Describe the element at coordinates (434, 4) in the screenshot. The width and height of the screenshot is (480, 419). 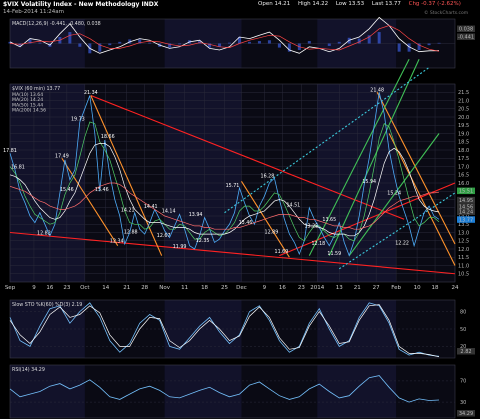
I see `change-value: Chg -0.37 (-2.62%)` at that location.